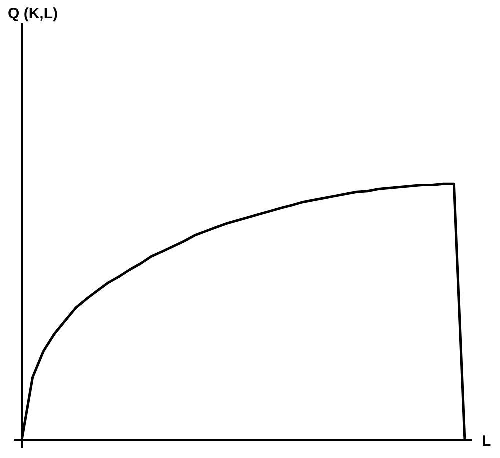  What do you see at coordinates (33, 14) in the screenshot?
I see `text: Q (K,L)` at bounding box center [33, 14].